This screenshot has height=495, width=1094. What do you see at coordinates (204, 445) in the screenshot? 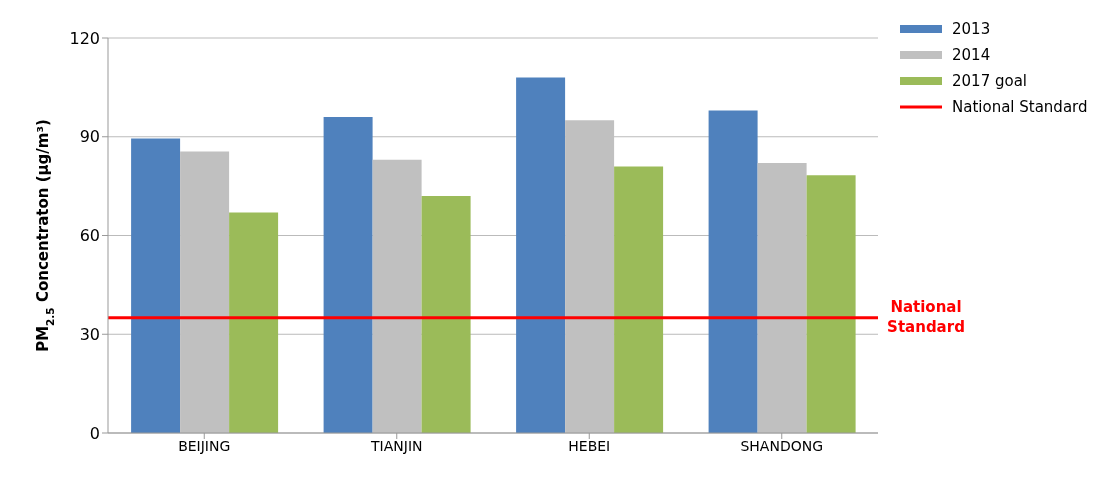
I see `x-tick-label: BEIJING` at bounding box center [204, 445].